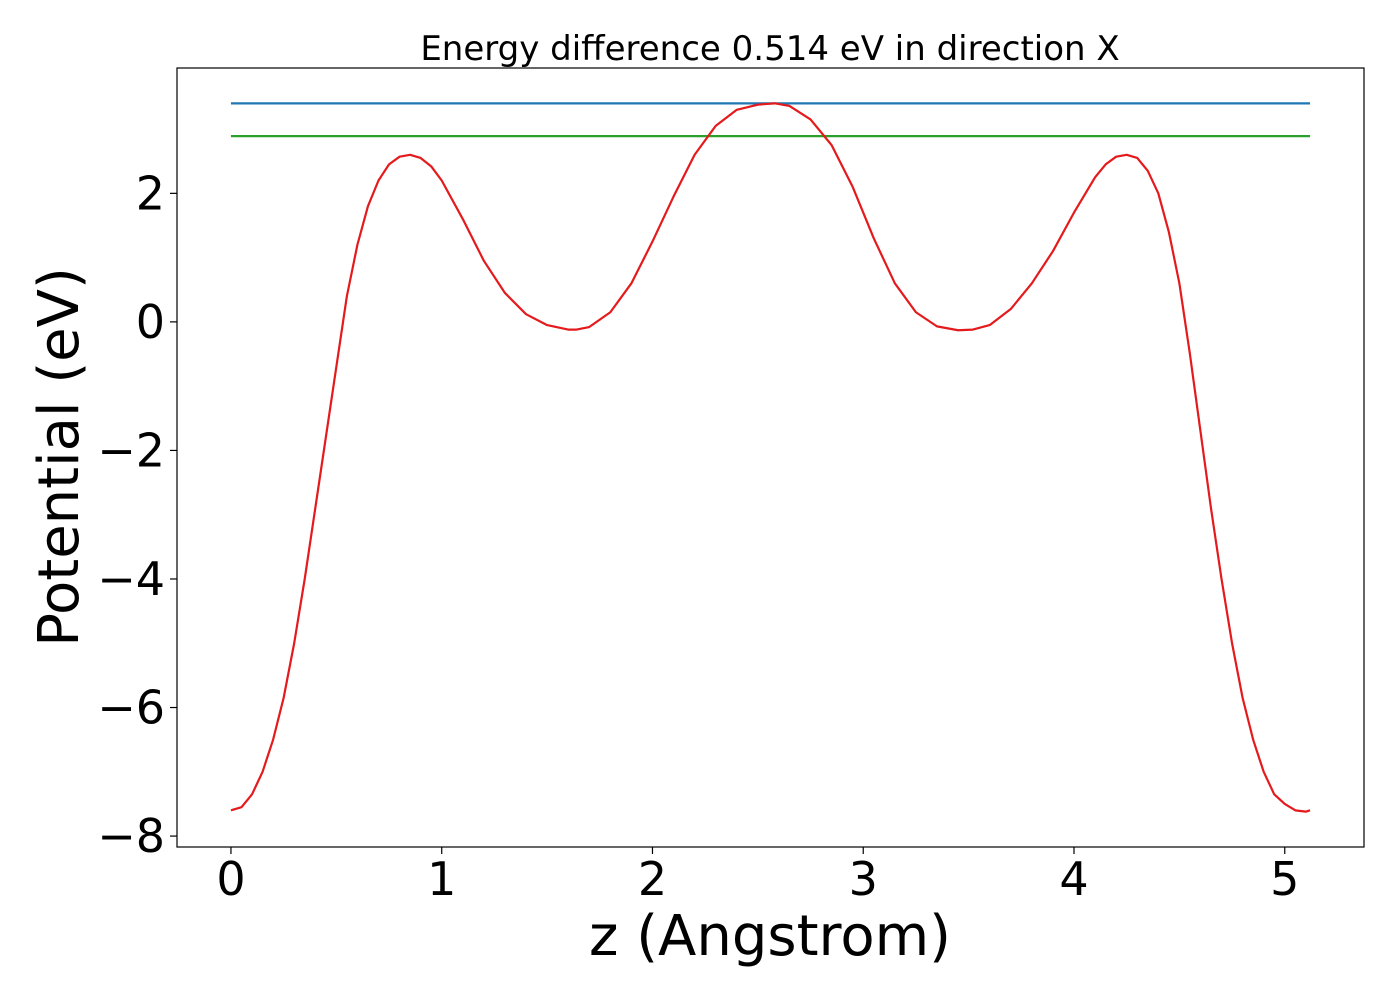  What do you see at coordinates (150, 193) in the screenshot?
I see `y-tick-label: 2` at bounding box center [150, 193].